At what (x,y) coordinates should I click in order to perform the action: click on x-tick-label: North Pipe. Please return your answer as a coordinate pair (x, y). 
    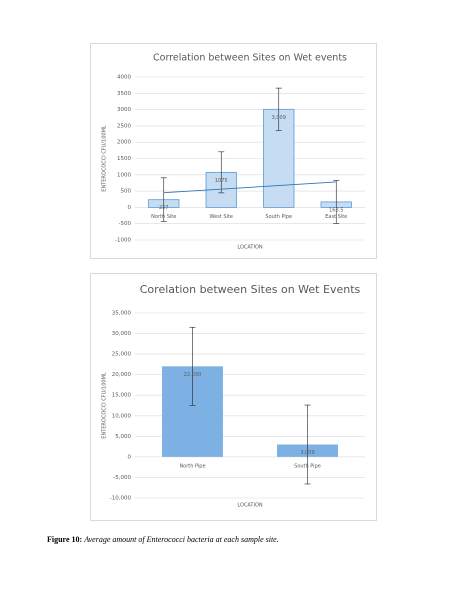
    Looking at the image, I should click on (192, 466).